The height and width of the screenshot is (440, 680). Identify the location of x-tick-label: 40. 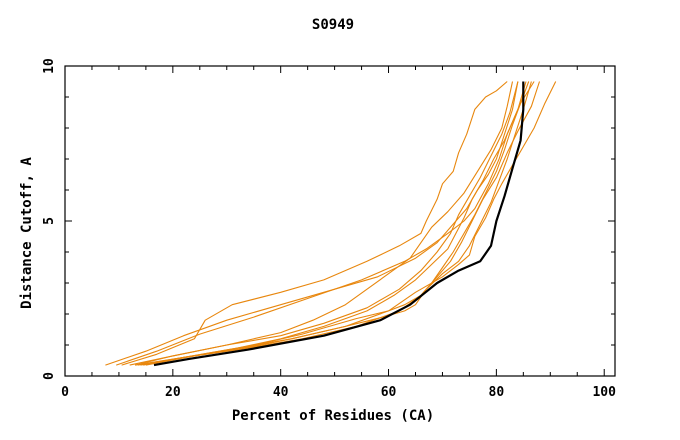
(281, 392).